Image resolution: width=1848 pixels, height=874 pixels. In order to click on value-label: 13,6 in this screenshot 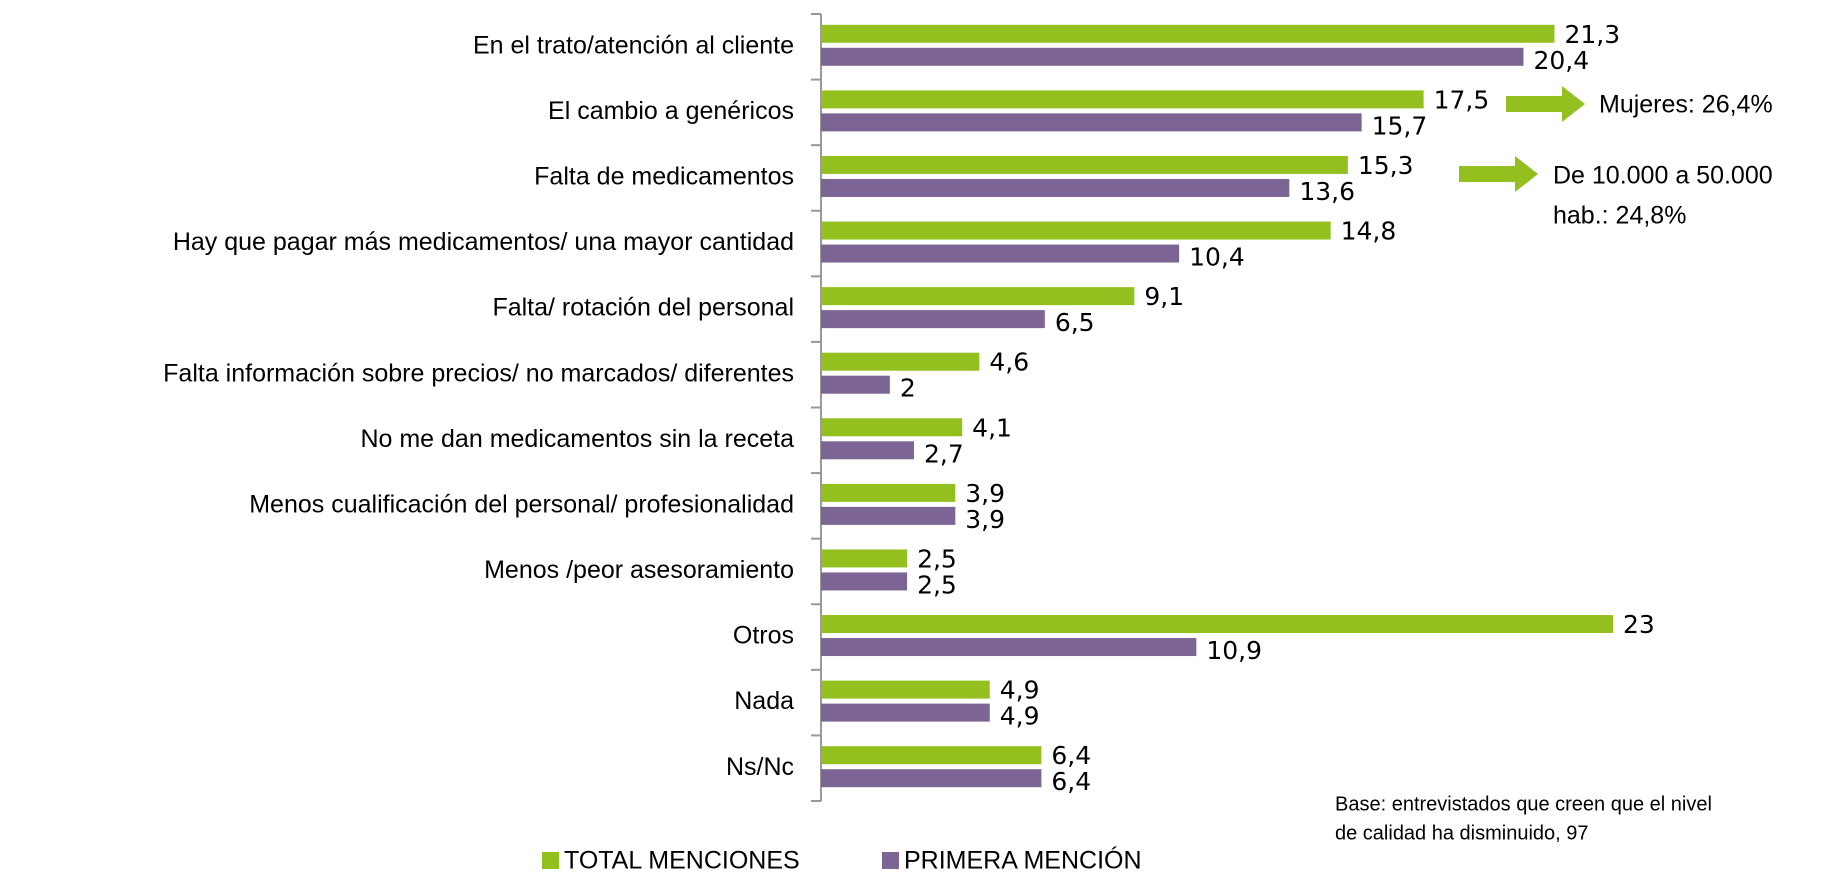, I will do `click(1327, 191)`.